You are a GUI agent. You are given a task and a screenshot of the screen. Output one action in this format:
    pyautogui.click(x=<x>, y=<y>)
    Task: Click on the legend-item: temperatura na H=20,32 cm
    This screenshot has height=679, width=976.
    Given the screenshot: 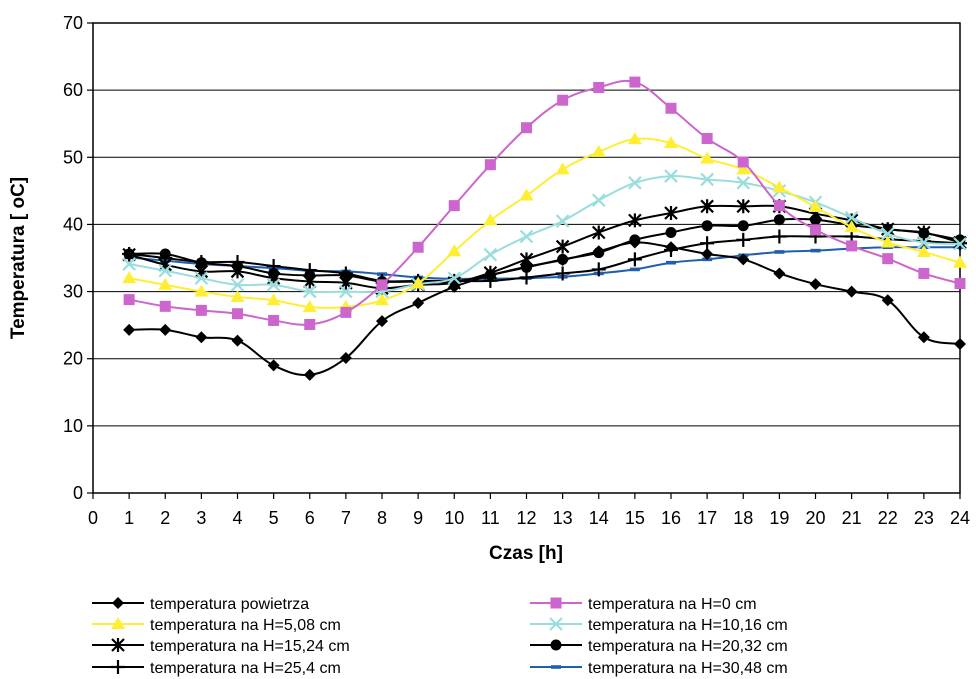 What is the action you would take?
    pyautogui.click(x=659, y=646)
    